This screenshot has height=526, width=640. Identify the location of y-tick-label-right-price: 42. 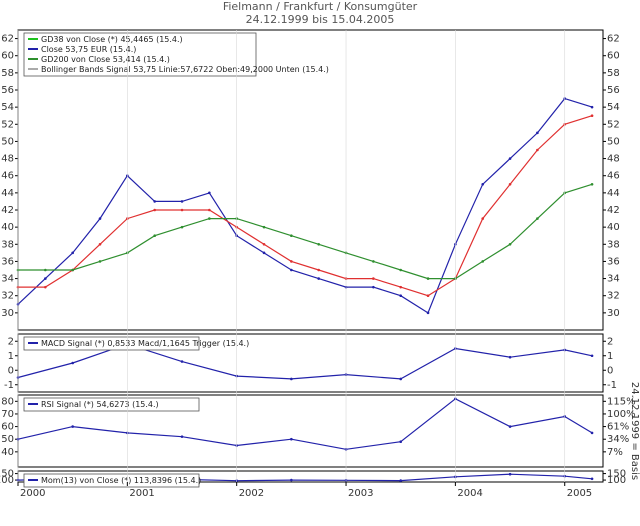
(613, 210).